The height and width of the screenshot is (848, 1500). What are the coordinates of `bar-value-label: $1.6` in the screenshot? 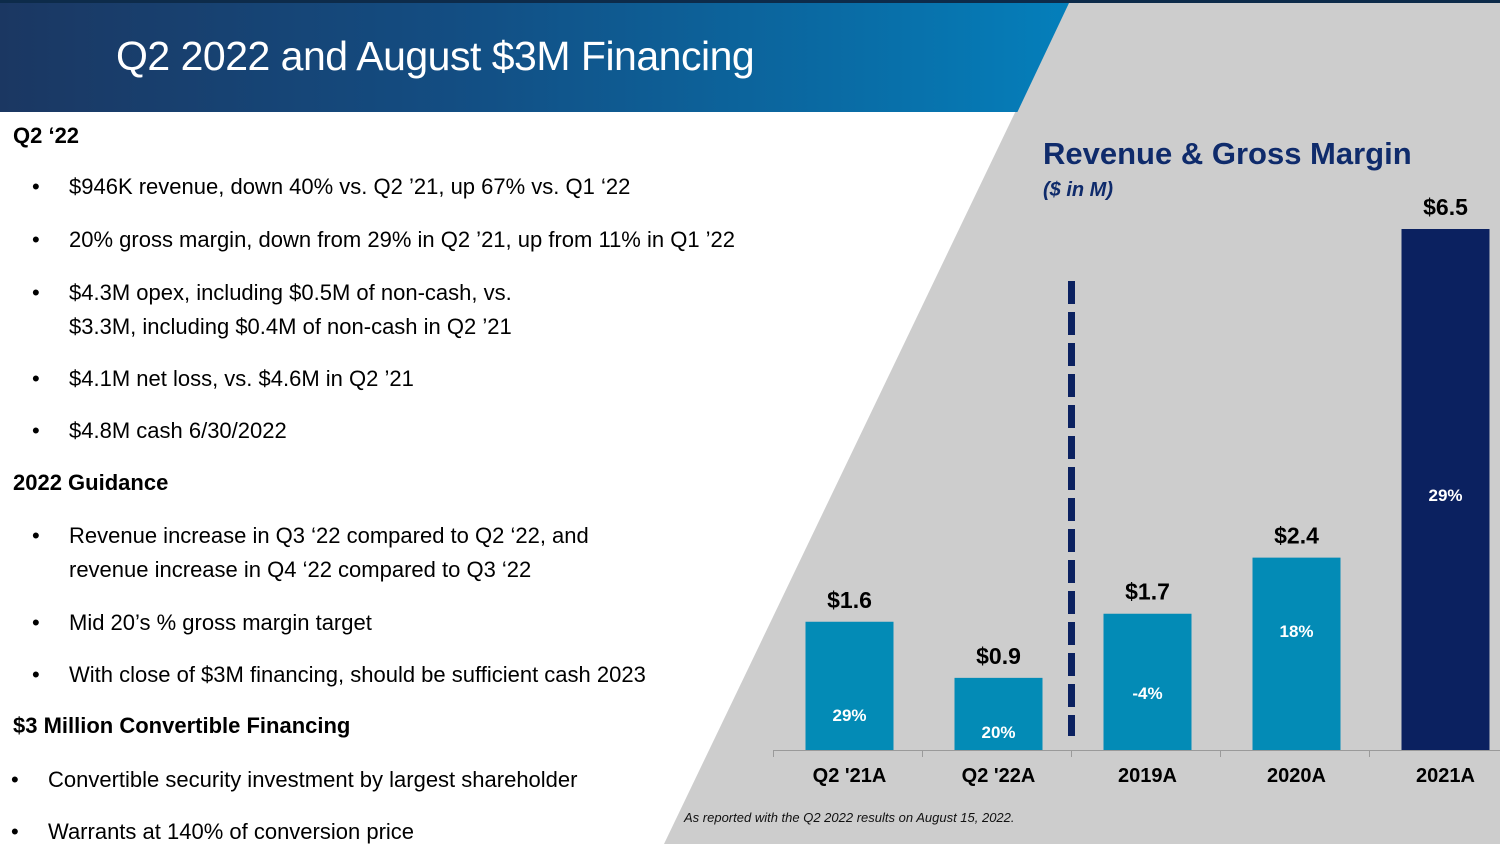 It's located at (849, 600).